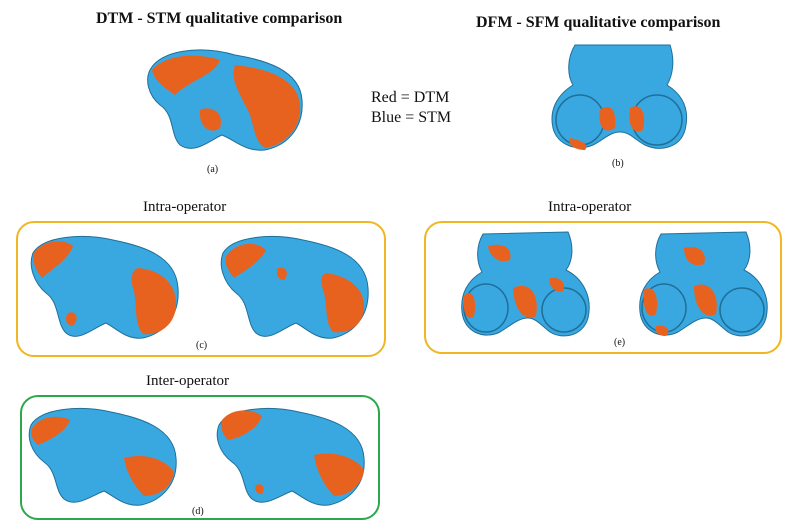 The image size is (785, 521). I want to click on inter-operator-frame, so click(200, 457).